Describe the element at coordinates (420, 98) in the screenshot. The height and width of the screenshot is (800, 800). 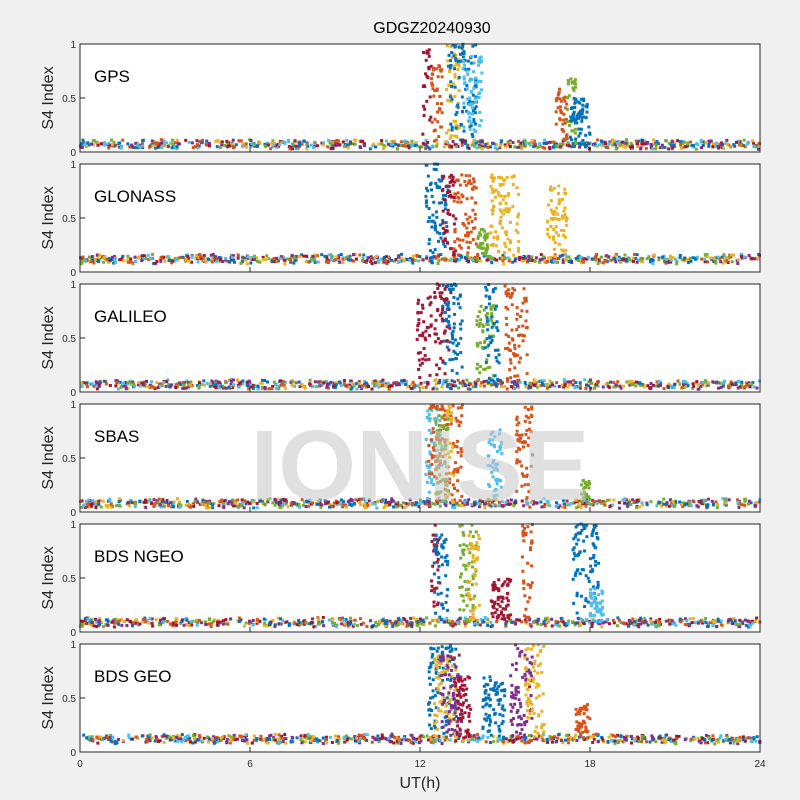
I see `plot-area` at that location.